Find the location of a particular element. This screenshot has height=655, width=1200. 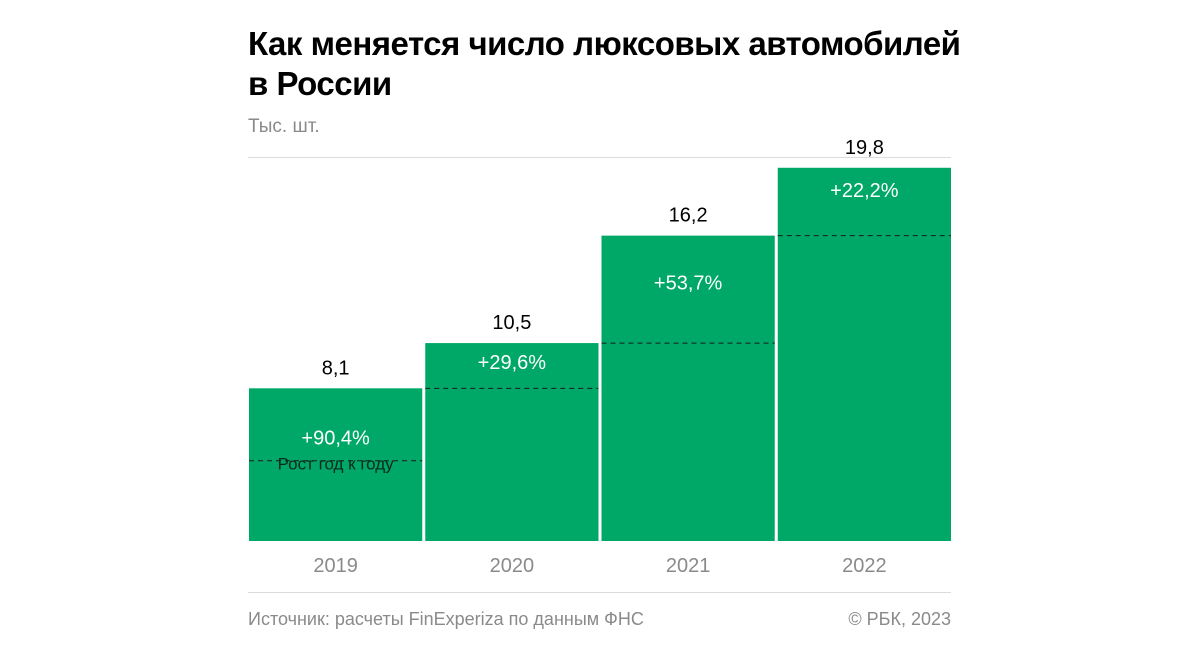

x-tick-label: 2019 is located at coordinates (335, 566).